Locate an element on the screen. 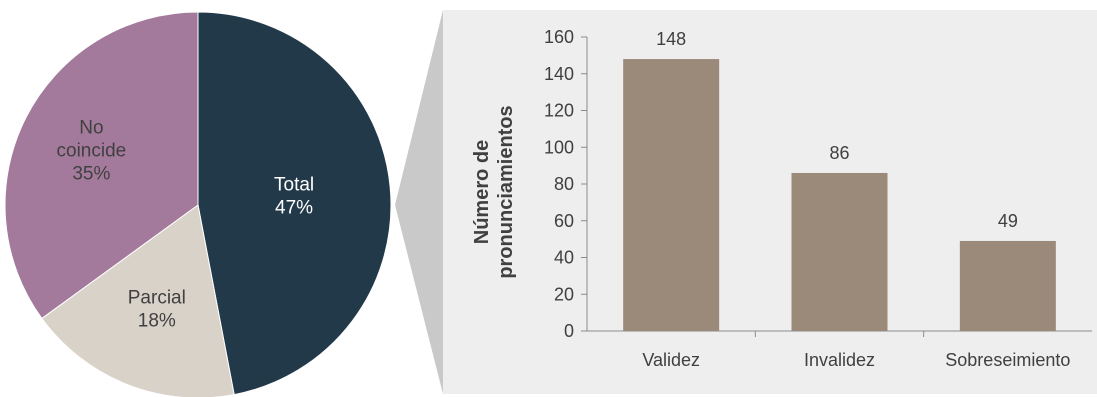 The width and height of the screenshot is (1097, 397). pie-slice-label: Total 47% is located at coordinates (294, 196).